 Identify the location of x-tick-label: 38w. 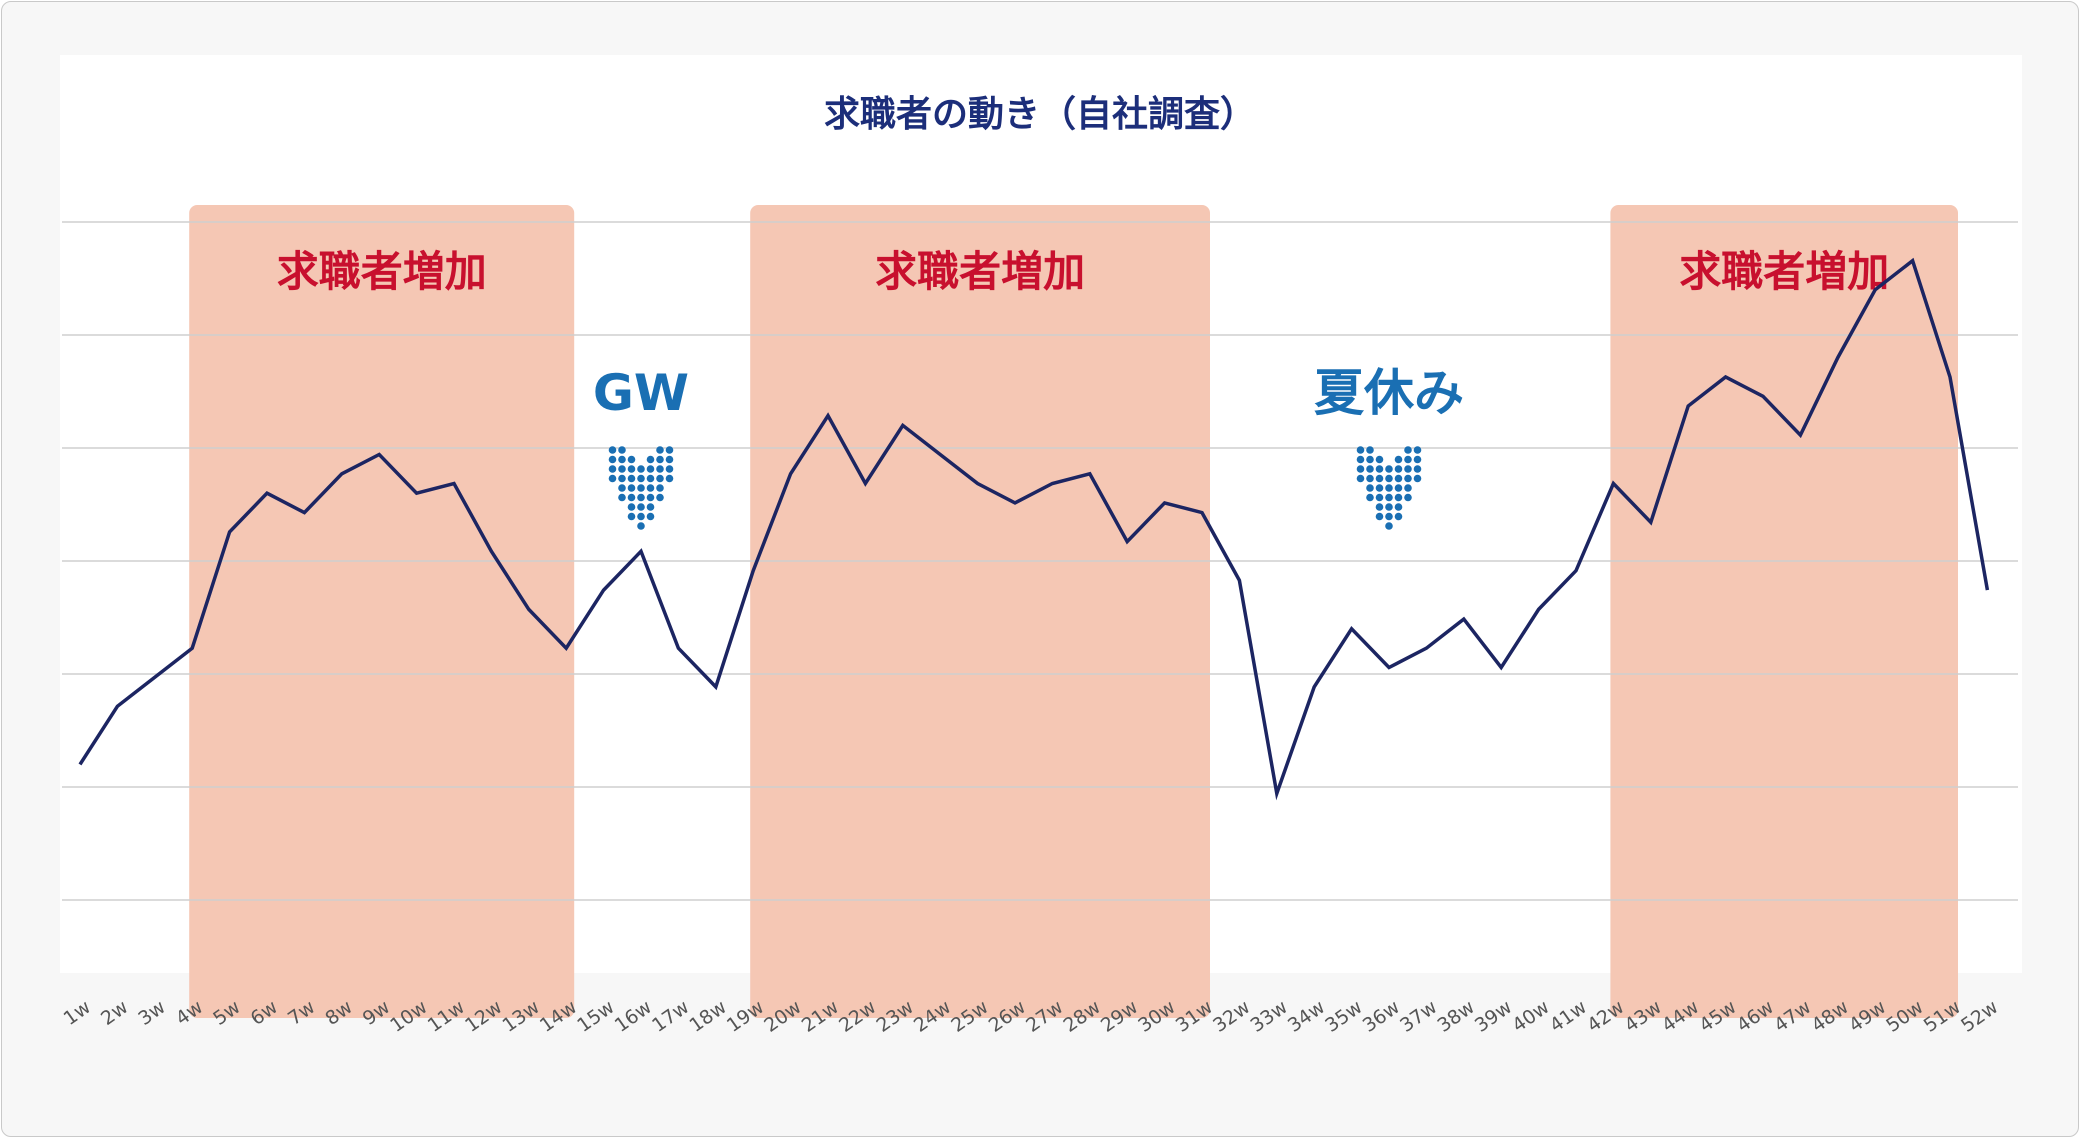
(1456, 1016).